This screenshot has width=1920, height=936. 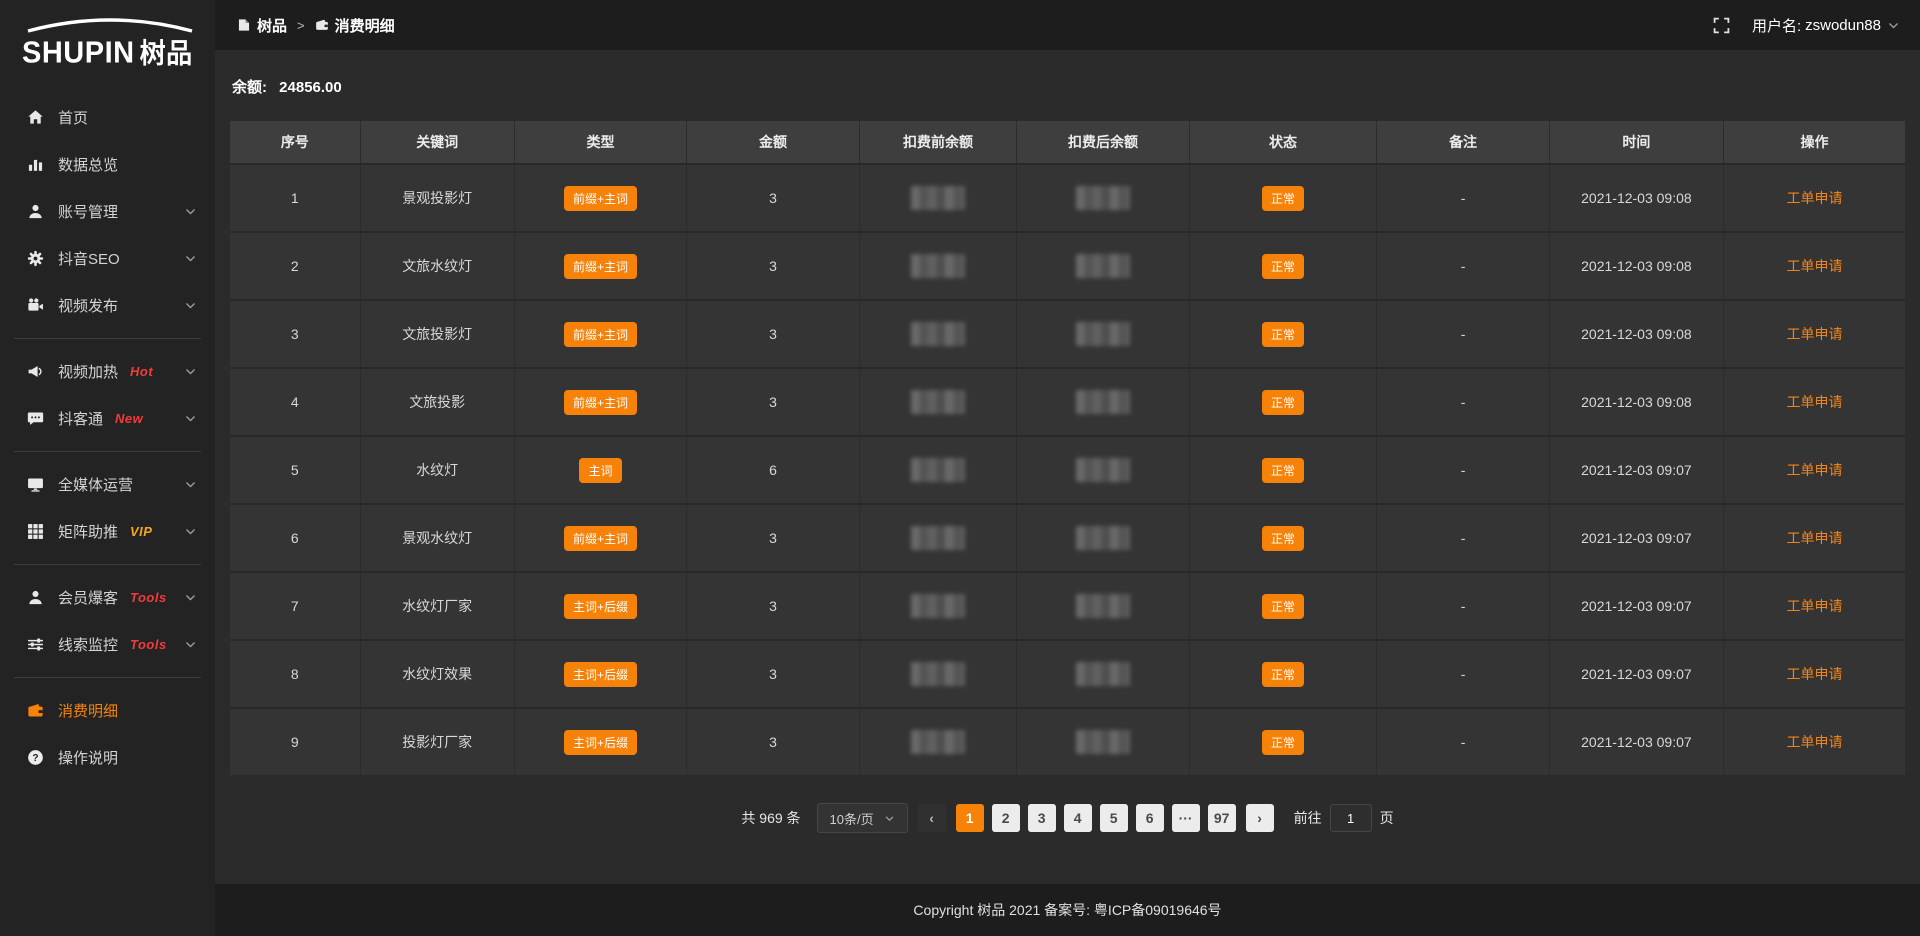 What do you see at coordinates (272, 26) in the screenshot?
I see `breadcrumb-label: 树品` at bounding box center [272, 26].